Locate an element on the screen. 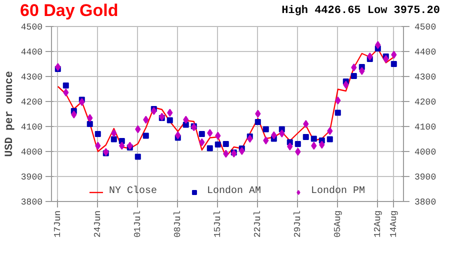 The height and width of the screenshot is (275, 450). x-tick-label: 14Aug is located at coordinates (393, 224).